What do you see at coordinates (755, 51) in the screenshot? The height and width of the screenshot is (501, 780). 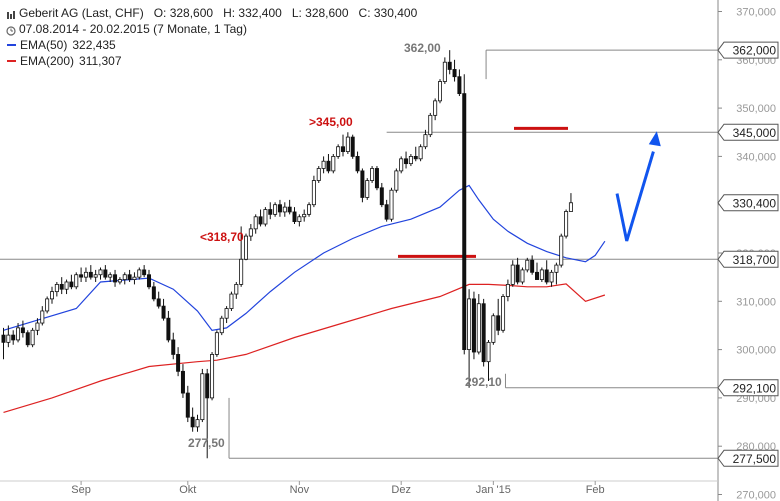 I see `price-tag-label: 362,000` at bounding box center [755, 51].